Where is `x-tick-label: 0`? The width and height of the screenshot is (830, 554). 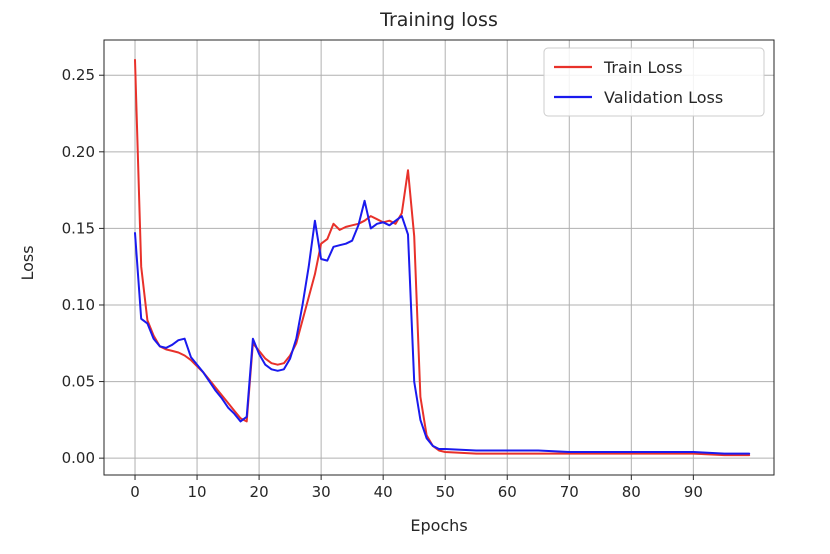
x-tick-label: 0 is located at coordinates (135, 492).